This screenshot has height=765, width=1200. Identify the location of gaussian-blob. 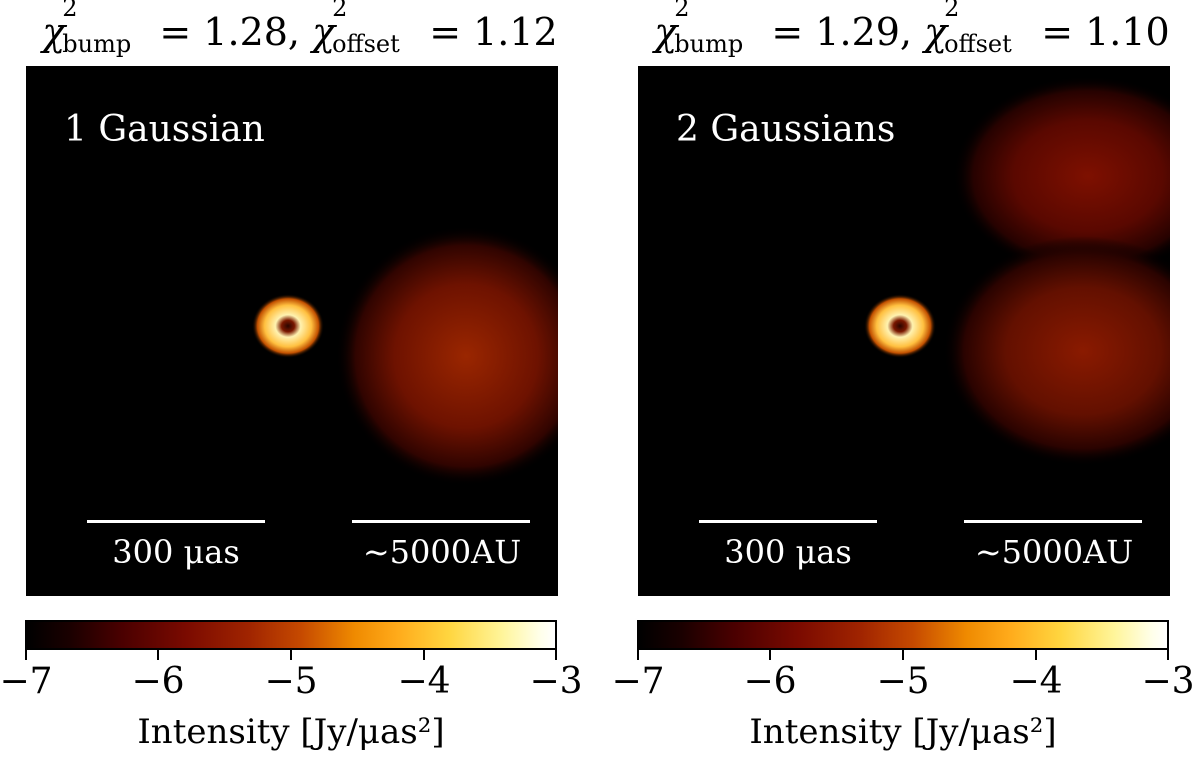
(447, 356).